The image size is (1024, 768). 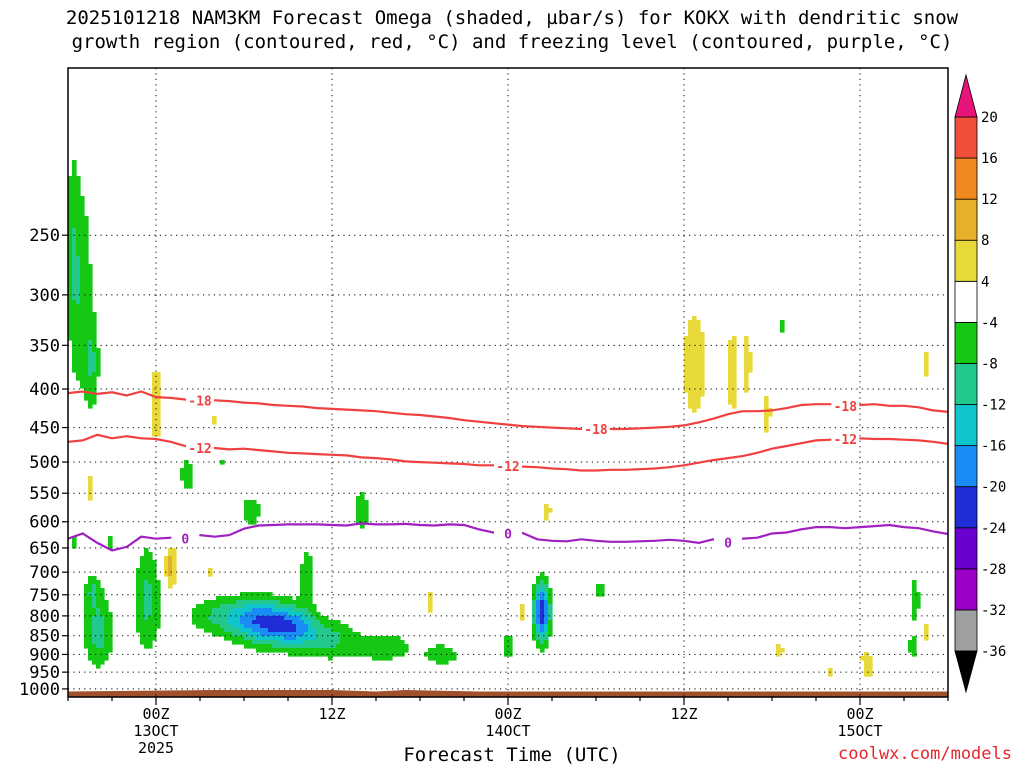 What do you see at coordinates (44, 573) in the screenshot?
I see `y-tick-label: 700` at bounding box center [44, 573].